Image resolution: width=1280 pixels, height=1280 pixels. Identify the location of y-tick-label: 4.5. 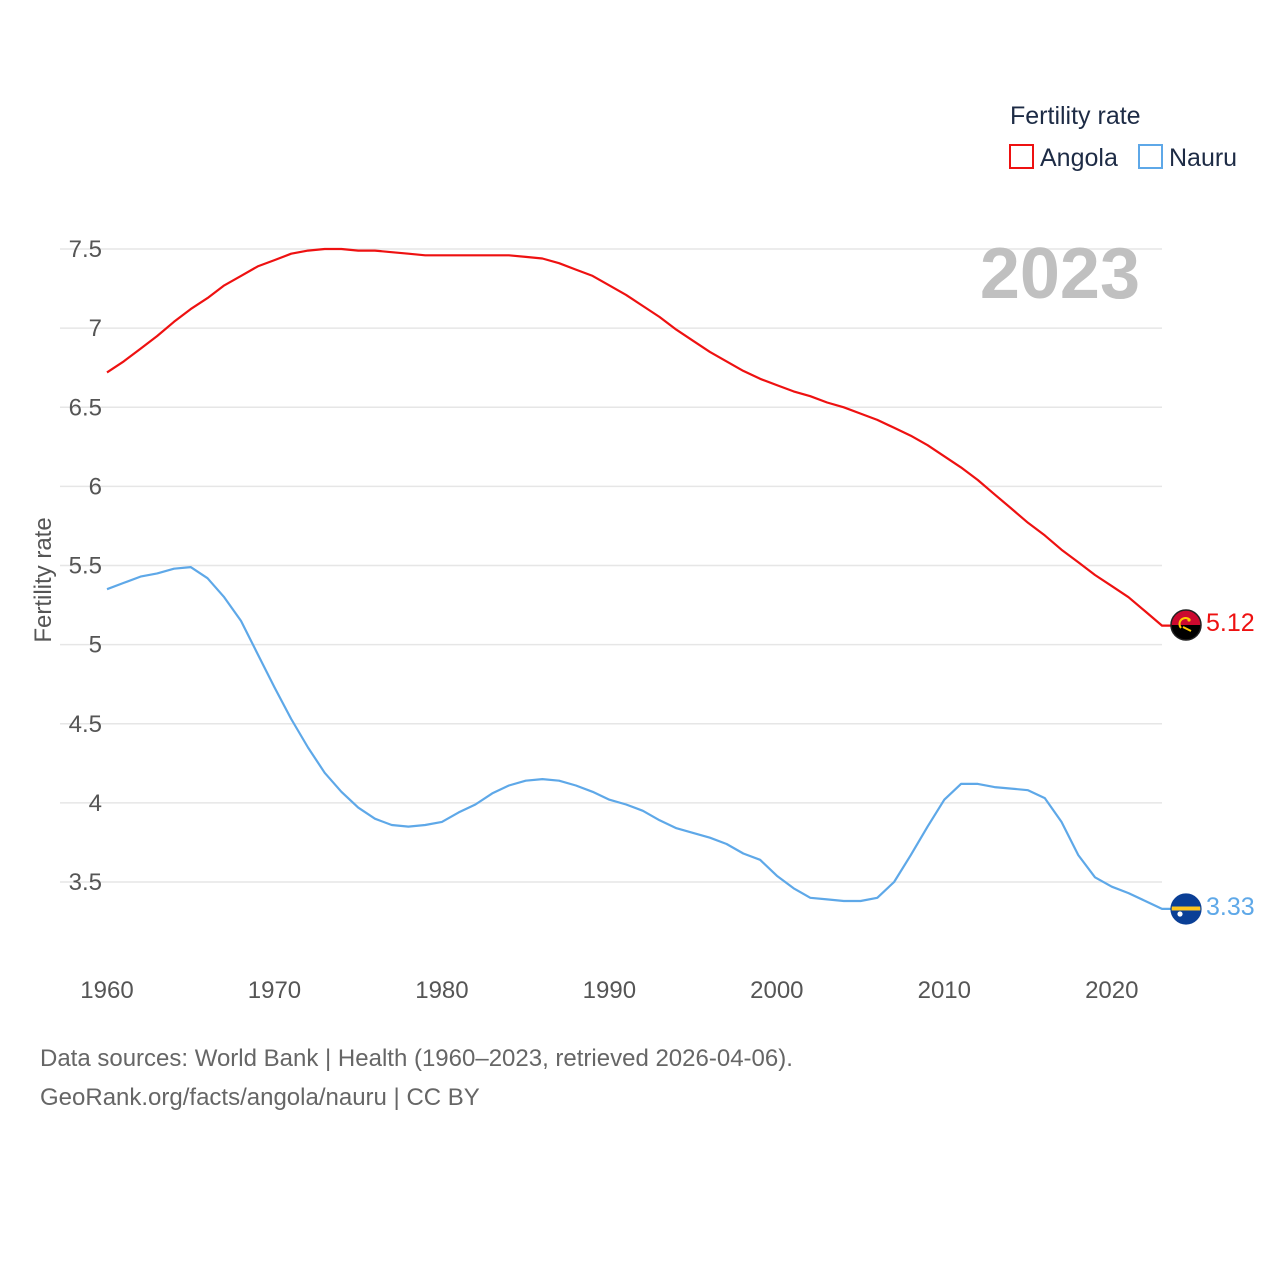
(85, 724).